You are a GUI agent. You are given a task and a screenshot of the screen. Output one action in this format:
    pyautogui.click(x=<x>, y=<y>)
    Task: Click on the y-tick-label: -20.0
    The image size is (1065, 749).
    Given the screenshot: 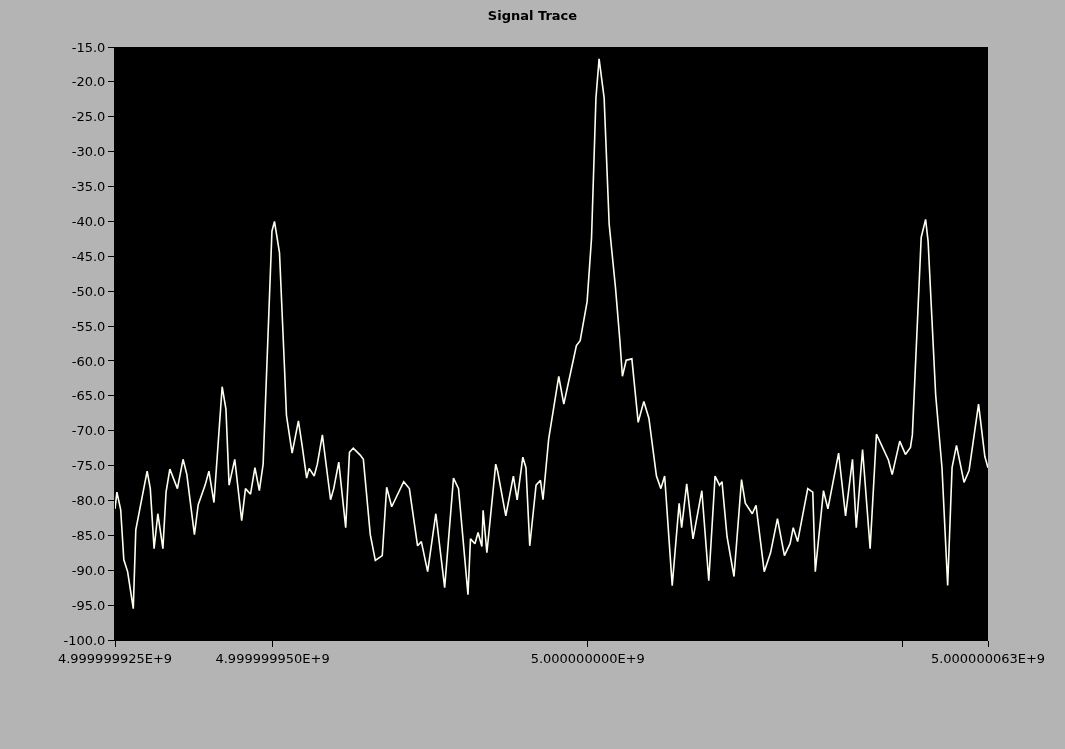 What is the action you would take?
    pyautogui.click(x=88, y=82)
    